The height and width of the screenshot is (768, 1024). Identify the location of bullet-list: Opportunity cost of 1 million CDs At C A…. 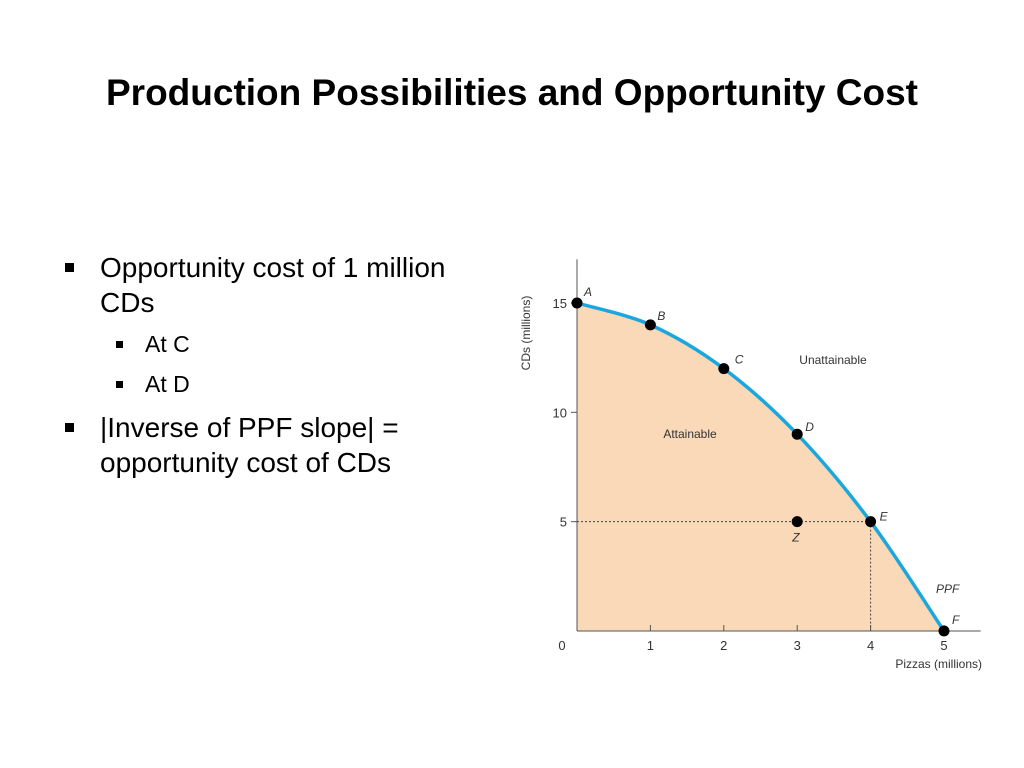
(272, 370).